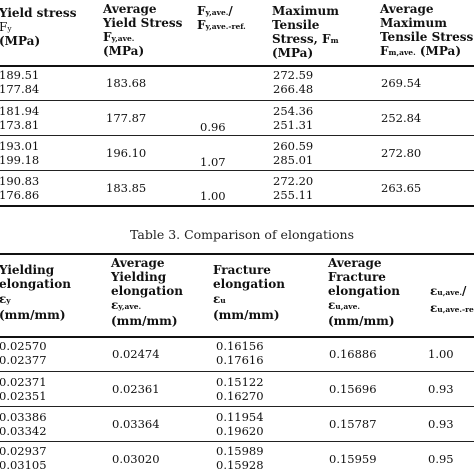 The image size is (474, 474). Describe the element at coordinates (455, 309) in the screenshot. I see `symbol-subscript: u,ave.-ref.` at that location.